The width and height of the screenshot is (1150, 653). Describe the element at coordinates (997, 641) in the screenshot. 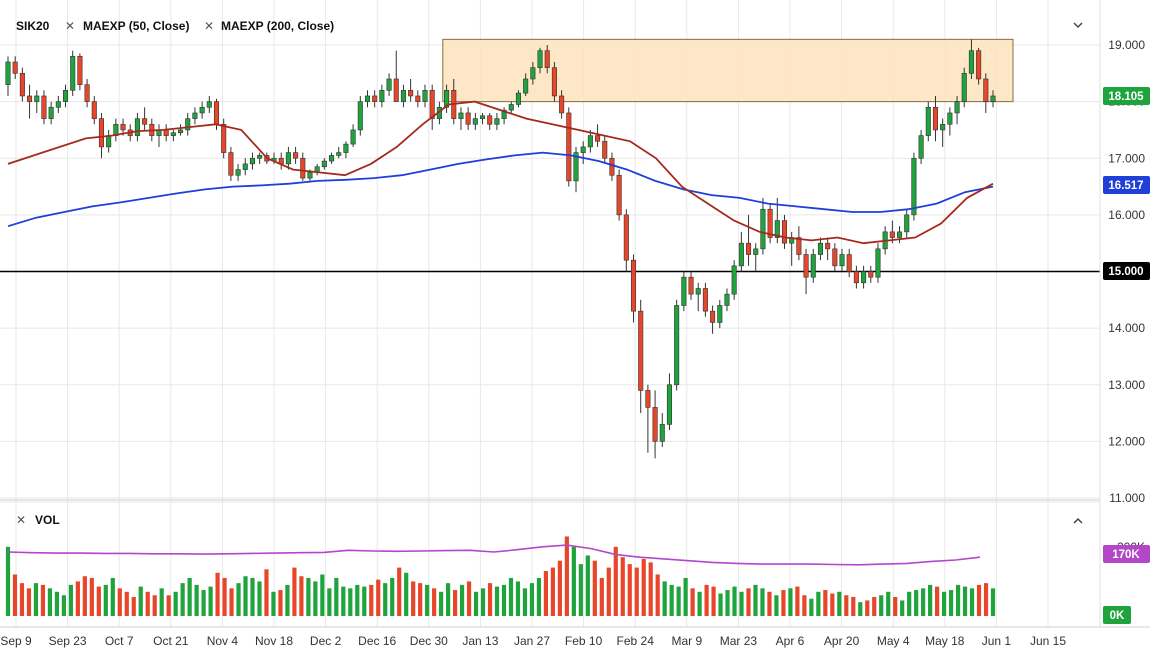

I see `x-tick-label: Jun 1` at that location.